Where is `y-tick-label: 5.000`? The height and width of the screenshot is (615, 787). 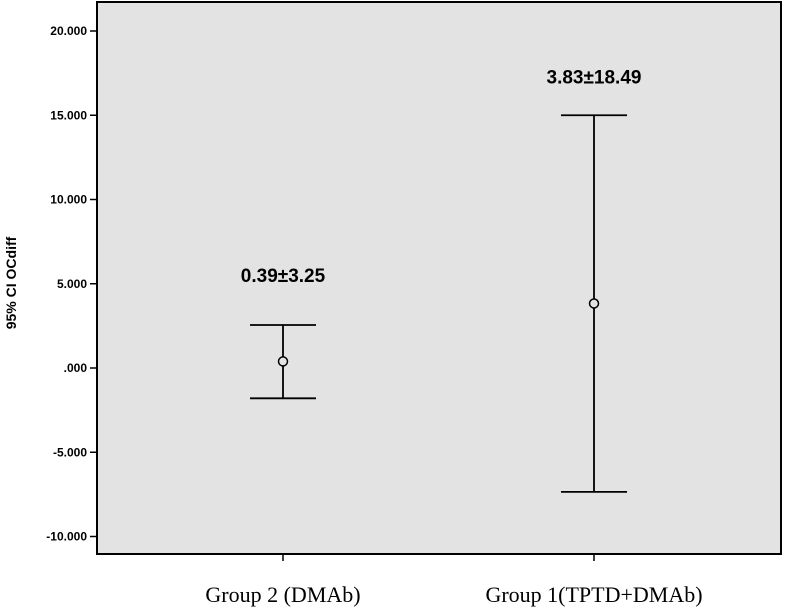 y-tick-label: 5.000 is located at coordinates (72, 284).